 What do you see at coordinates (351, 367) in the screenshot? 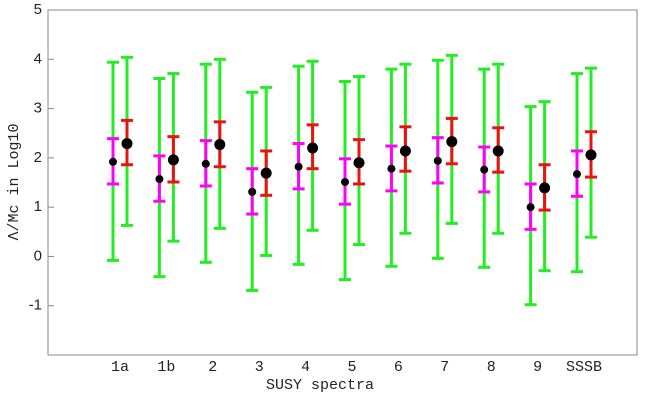
I see `x-tick-label: 5` at bounding box center [351, 367].